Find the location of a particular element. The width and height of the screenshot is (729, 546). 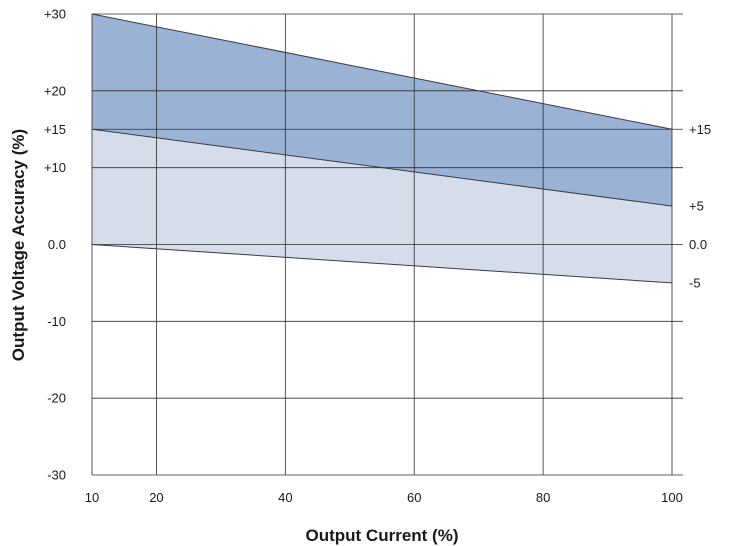

x-tick-label: 60 is located at coordinates (414, 497).